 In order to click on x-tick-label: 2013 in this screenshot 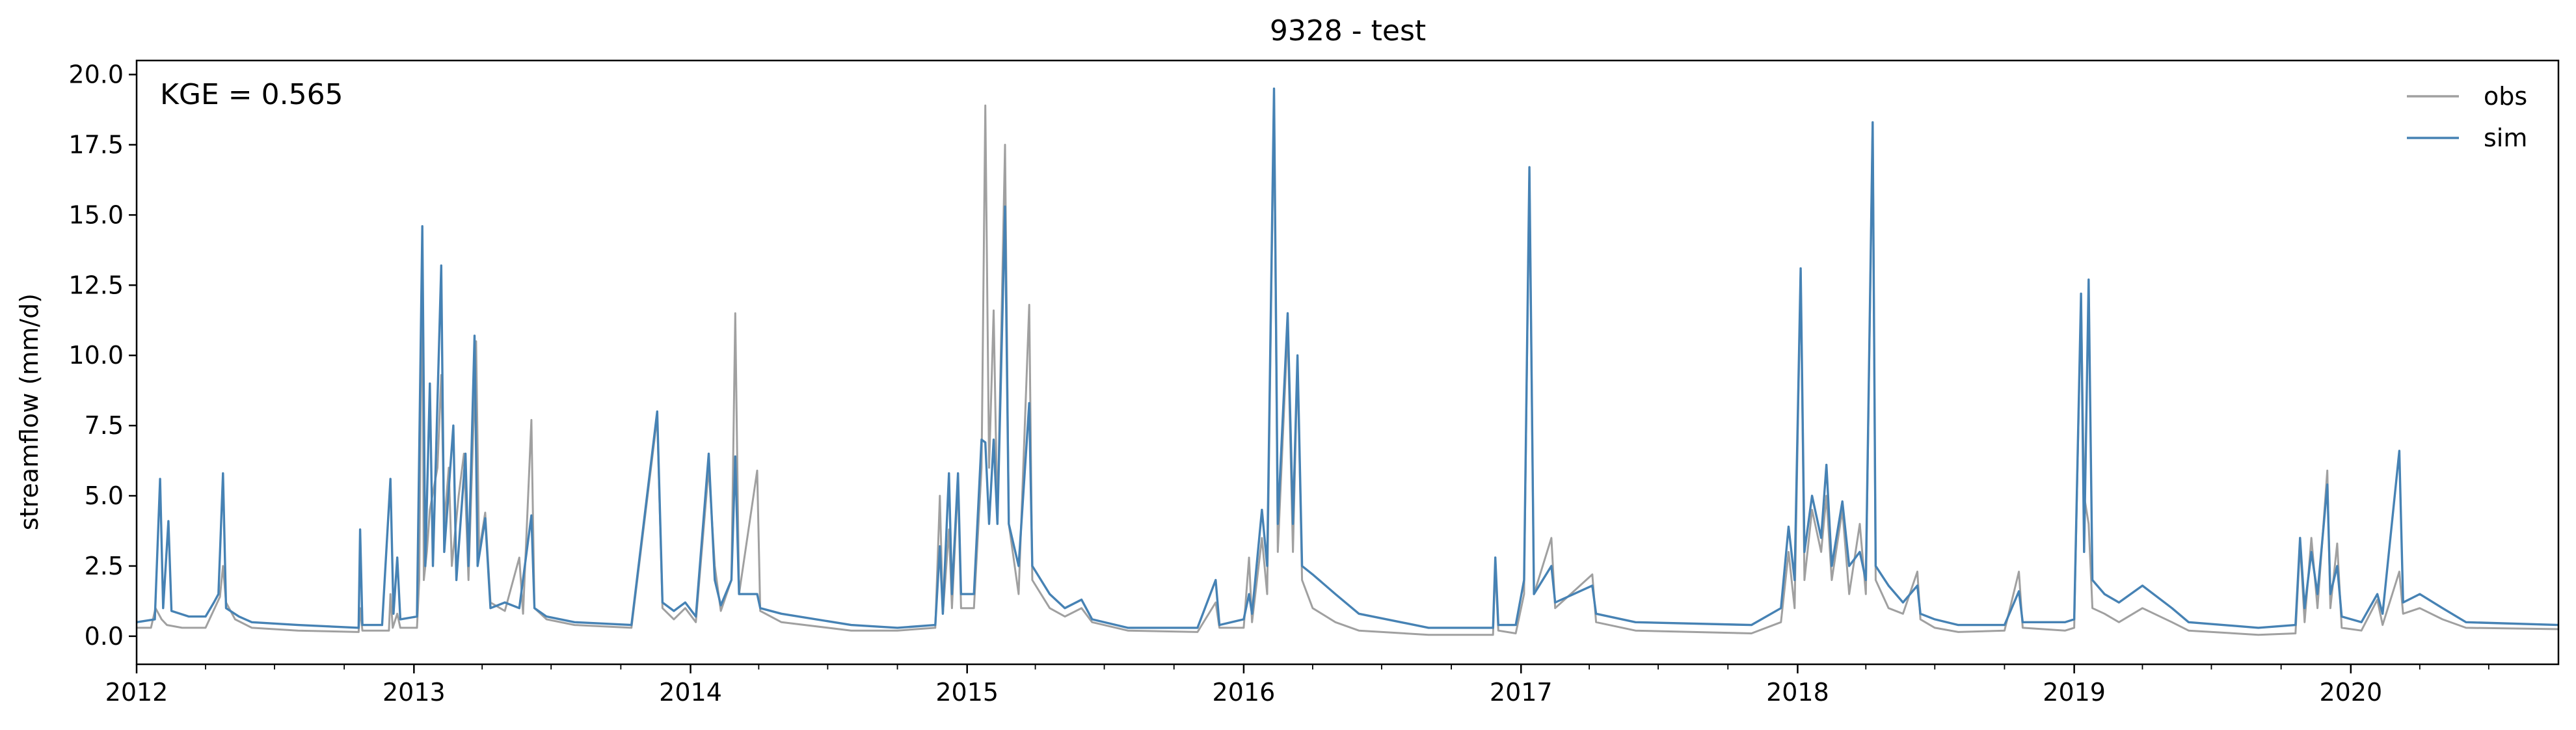, I will do `click(414, 692)`.